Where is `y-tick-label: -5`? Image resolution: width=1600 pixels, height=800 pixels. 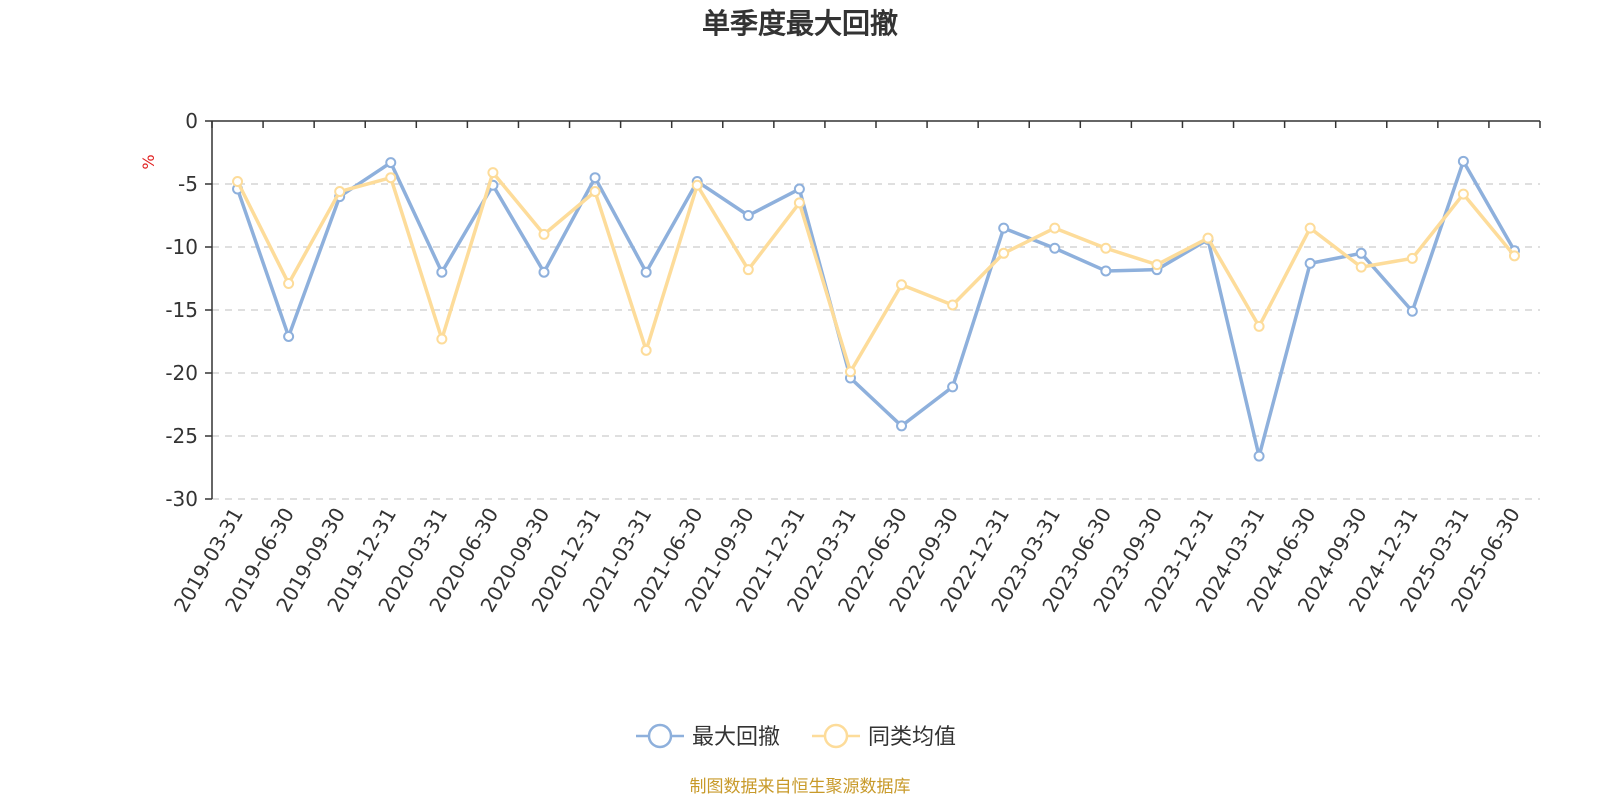
y-tick-label: -5 is located at coordinates (188, 184).